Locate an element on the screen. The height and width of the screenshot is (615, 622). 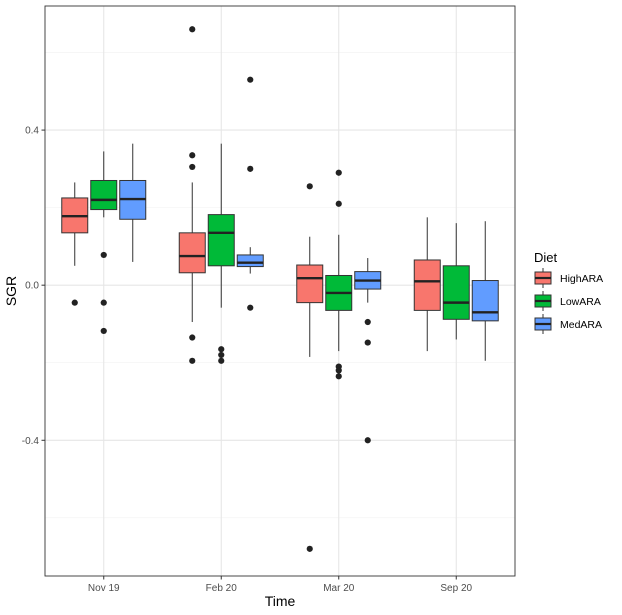
y-tick-label: -0.4 is located at coordinates (31, 441).